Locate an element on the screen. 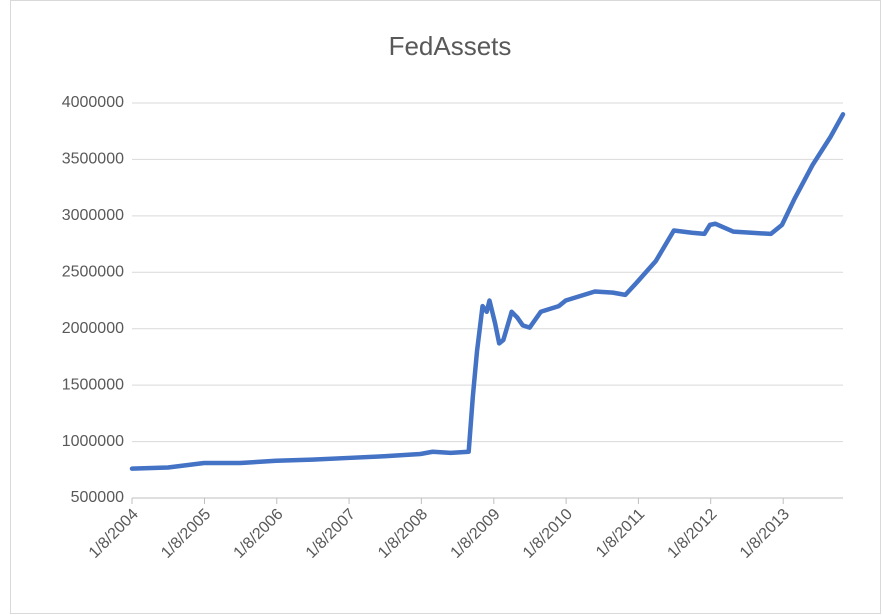 This screenshot has height=615, width=883. y-tick-label: 4000000 is located at coordinates (93, 102).